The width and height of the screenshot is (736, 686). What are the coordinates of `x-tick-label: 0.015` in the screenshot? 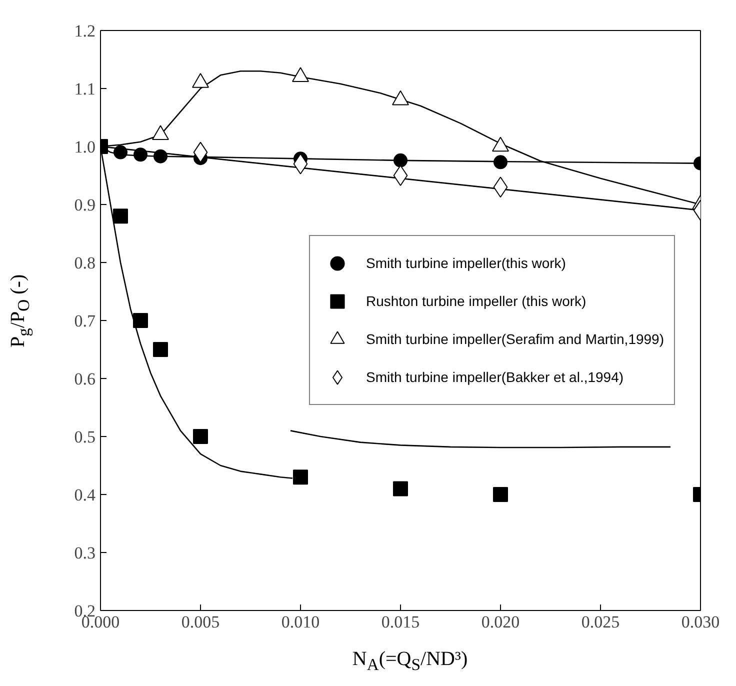 It's located at (400, 622).